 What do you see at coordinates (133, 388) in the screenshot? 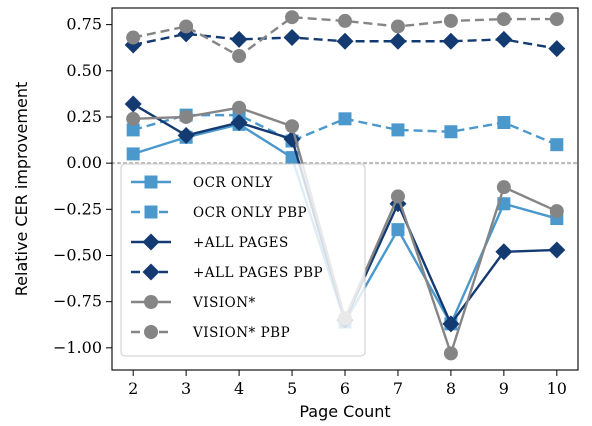
I see `x-tick-label-0: 2` at bounding box center [133, 388].